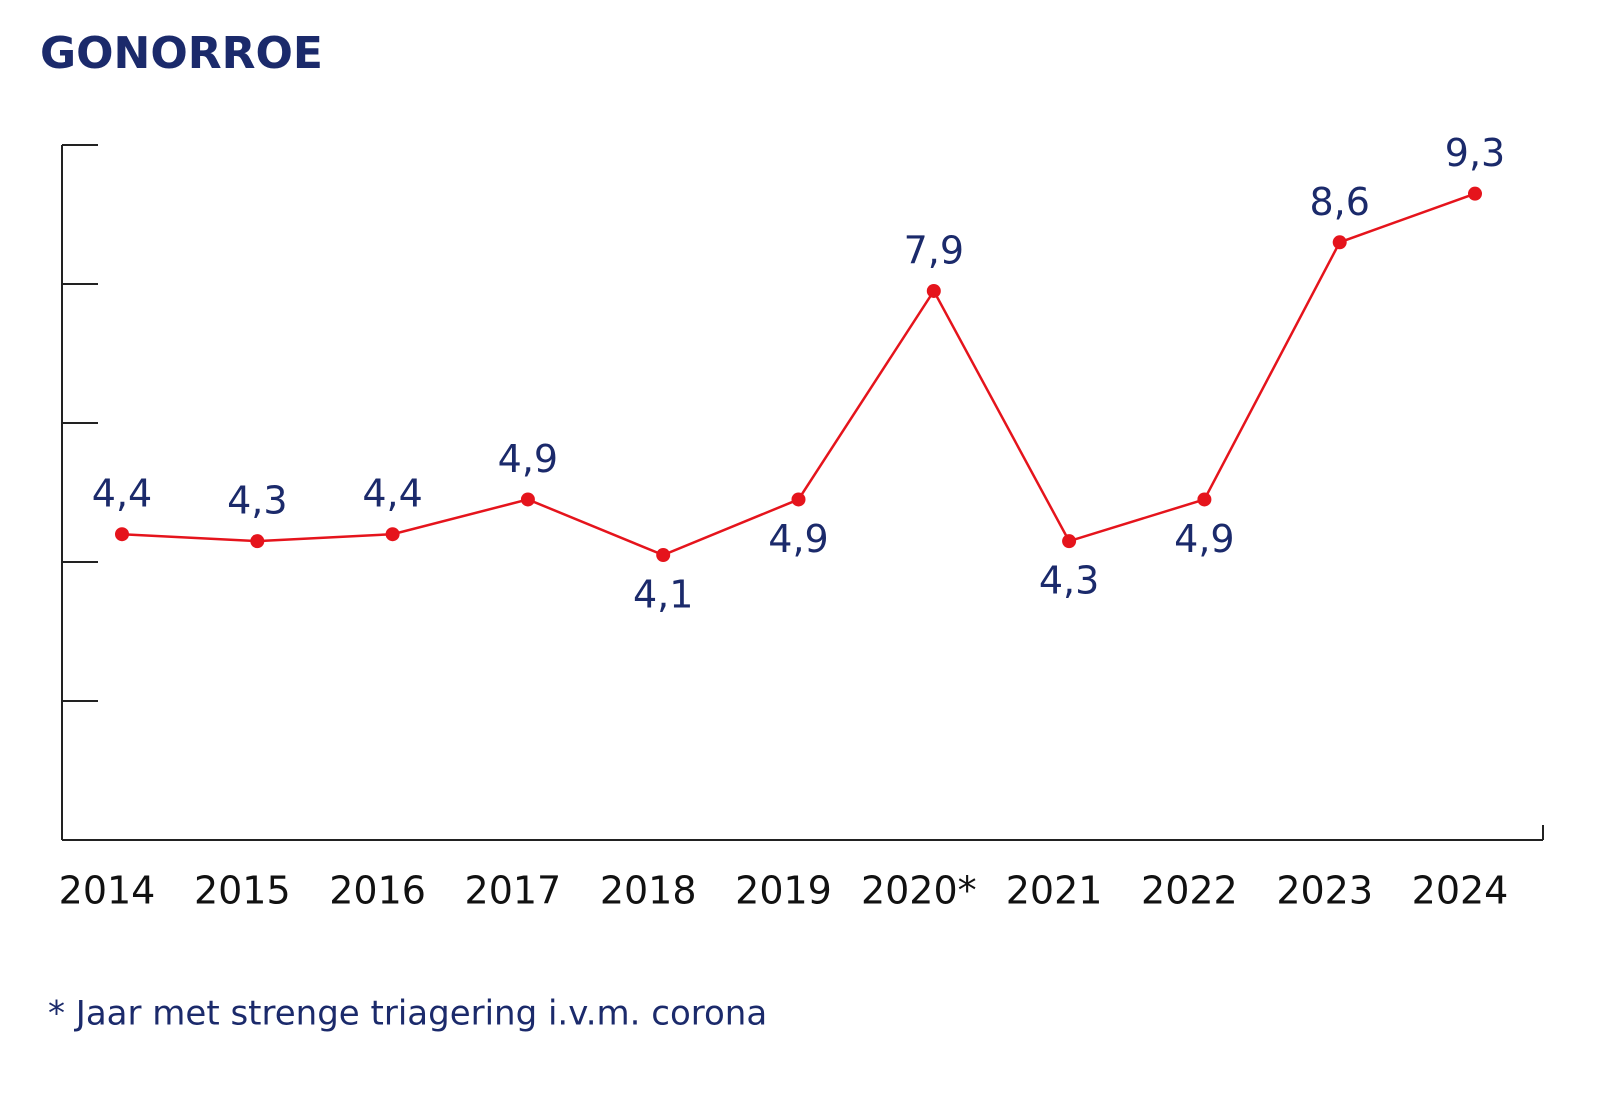 Image resolution: width=1600 pixels, height=1103 pixels. Describe the element at coordinates (242, 891) in the screenshot. I see `x-tick-label: 2015` at that location.